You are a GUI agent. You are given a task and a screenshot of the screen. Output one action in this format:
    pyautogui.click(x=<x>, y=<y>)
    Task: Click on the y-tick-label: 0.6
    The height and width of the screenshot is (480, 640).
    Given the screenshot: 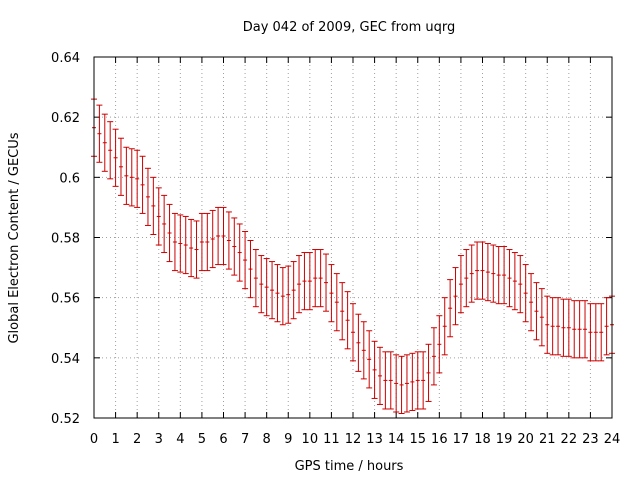 What is the action you would take?
    pyautogui.click(x=69, y=178)
    